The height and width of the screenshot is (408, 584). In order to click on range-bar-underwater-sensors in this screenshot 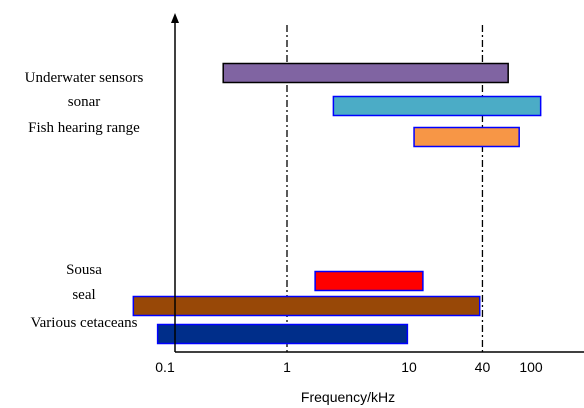, I will do `click(365, 73)`.